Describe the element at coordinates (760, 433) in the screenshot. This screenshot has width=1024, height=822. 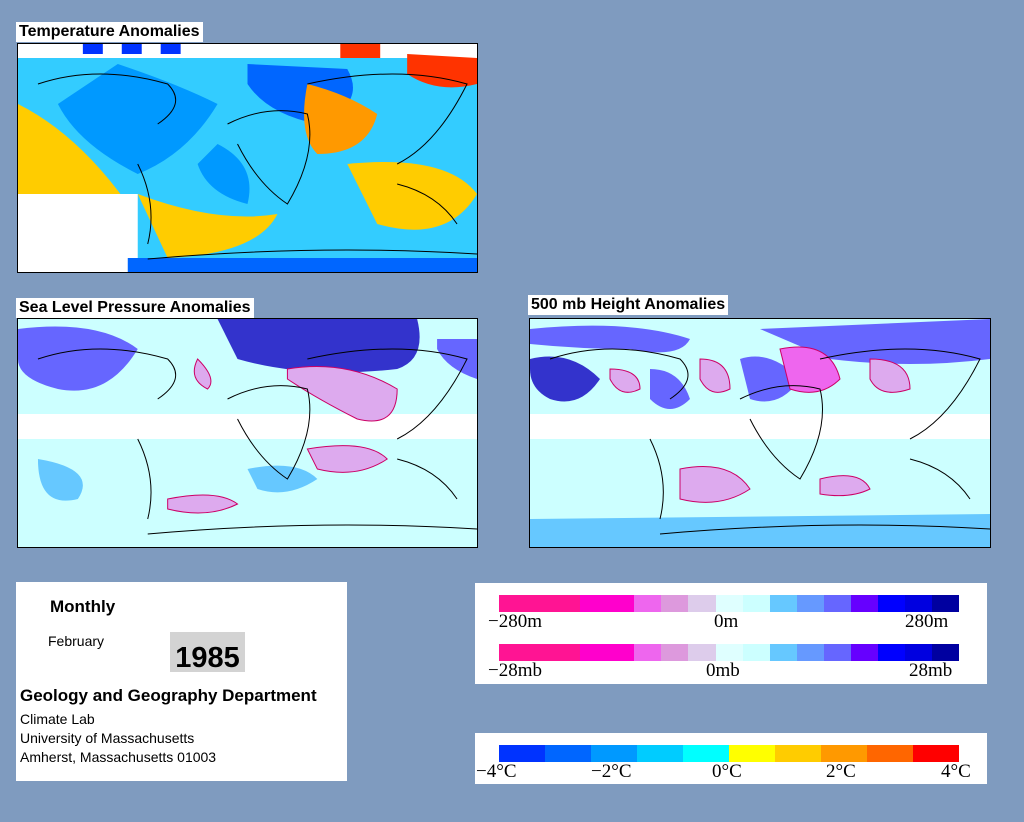
I see `500mb-height-anomaly-map` at that location.